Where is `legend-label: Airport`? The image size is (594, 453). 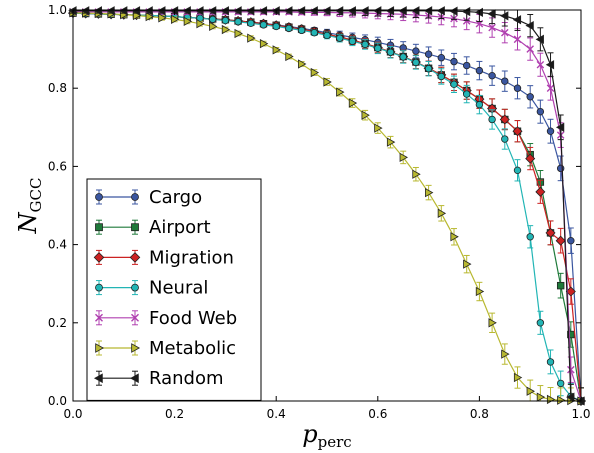 legend-label: Airport is located at coordinates (180, 227).